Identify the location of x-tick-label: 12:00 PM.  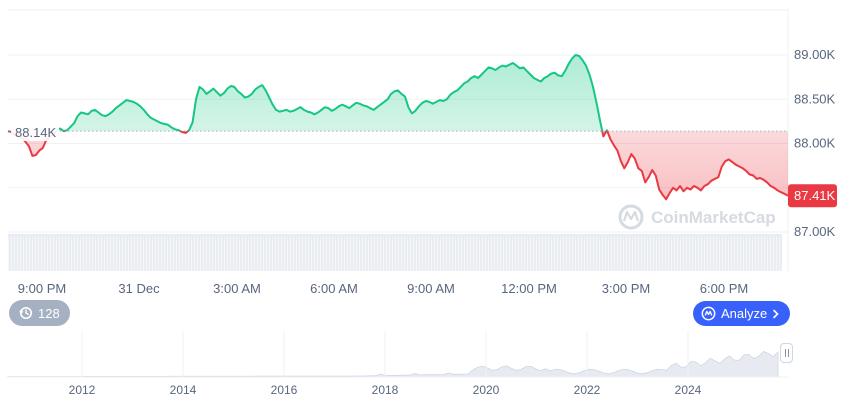
(529, 288).